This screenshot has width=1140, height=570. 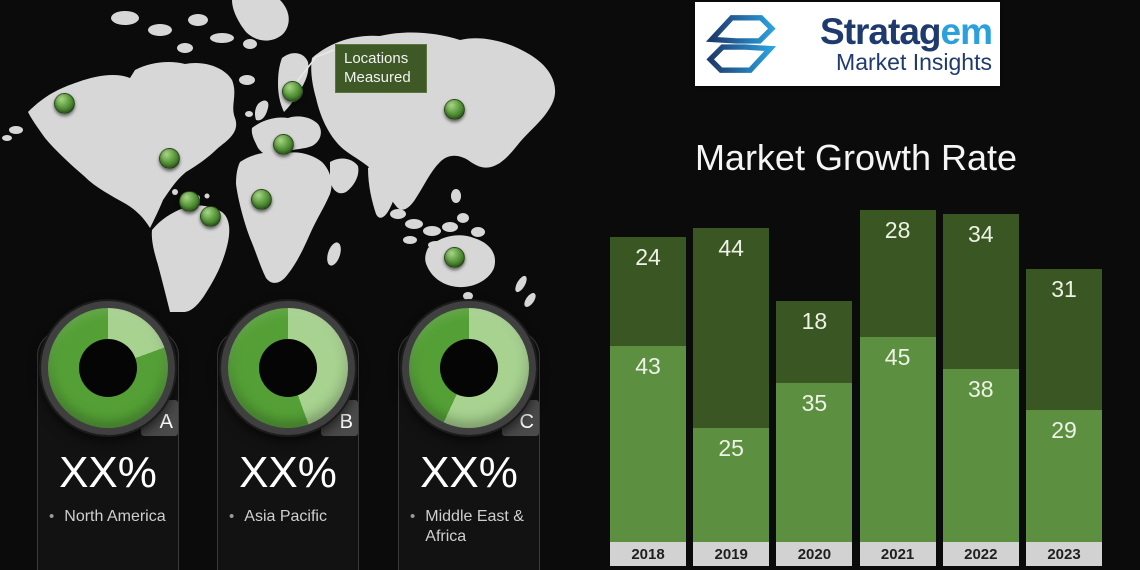 I want to click on gauge-region-row: • Asia Pacific, so click(x=291, y=517).